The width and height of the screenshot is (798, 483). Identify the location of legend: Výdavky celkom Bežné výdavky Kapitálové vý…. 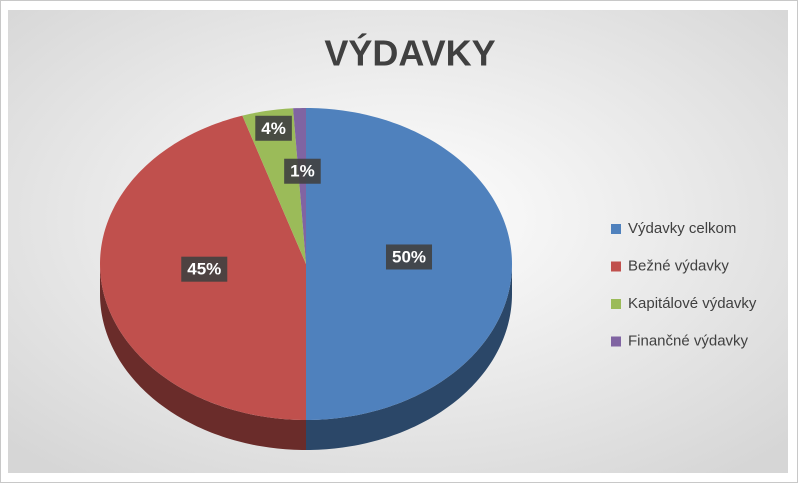
(684, 284).